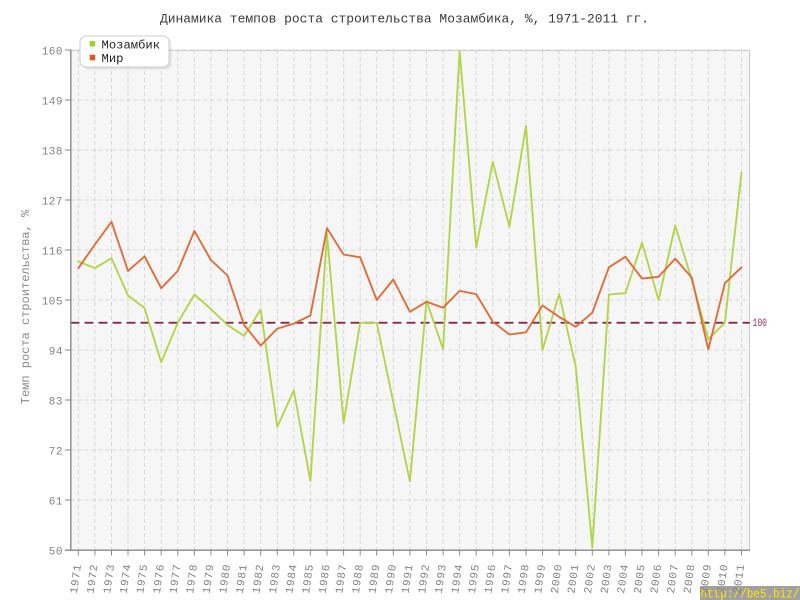 The width and height of the screenshot is (800, 600). What do you see at coordinates (707, 578) in the screenshot?
I see `svg-text: 2009` at bounding box center [707, 578].